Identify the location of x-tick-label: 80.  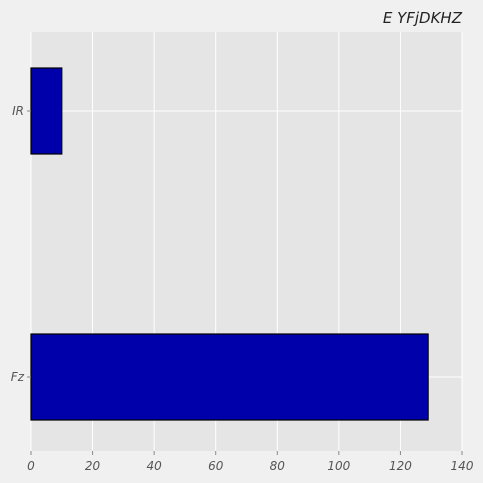
(278, 466).